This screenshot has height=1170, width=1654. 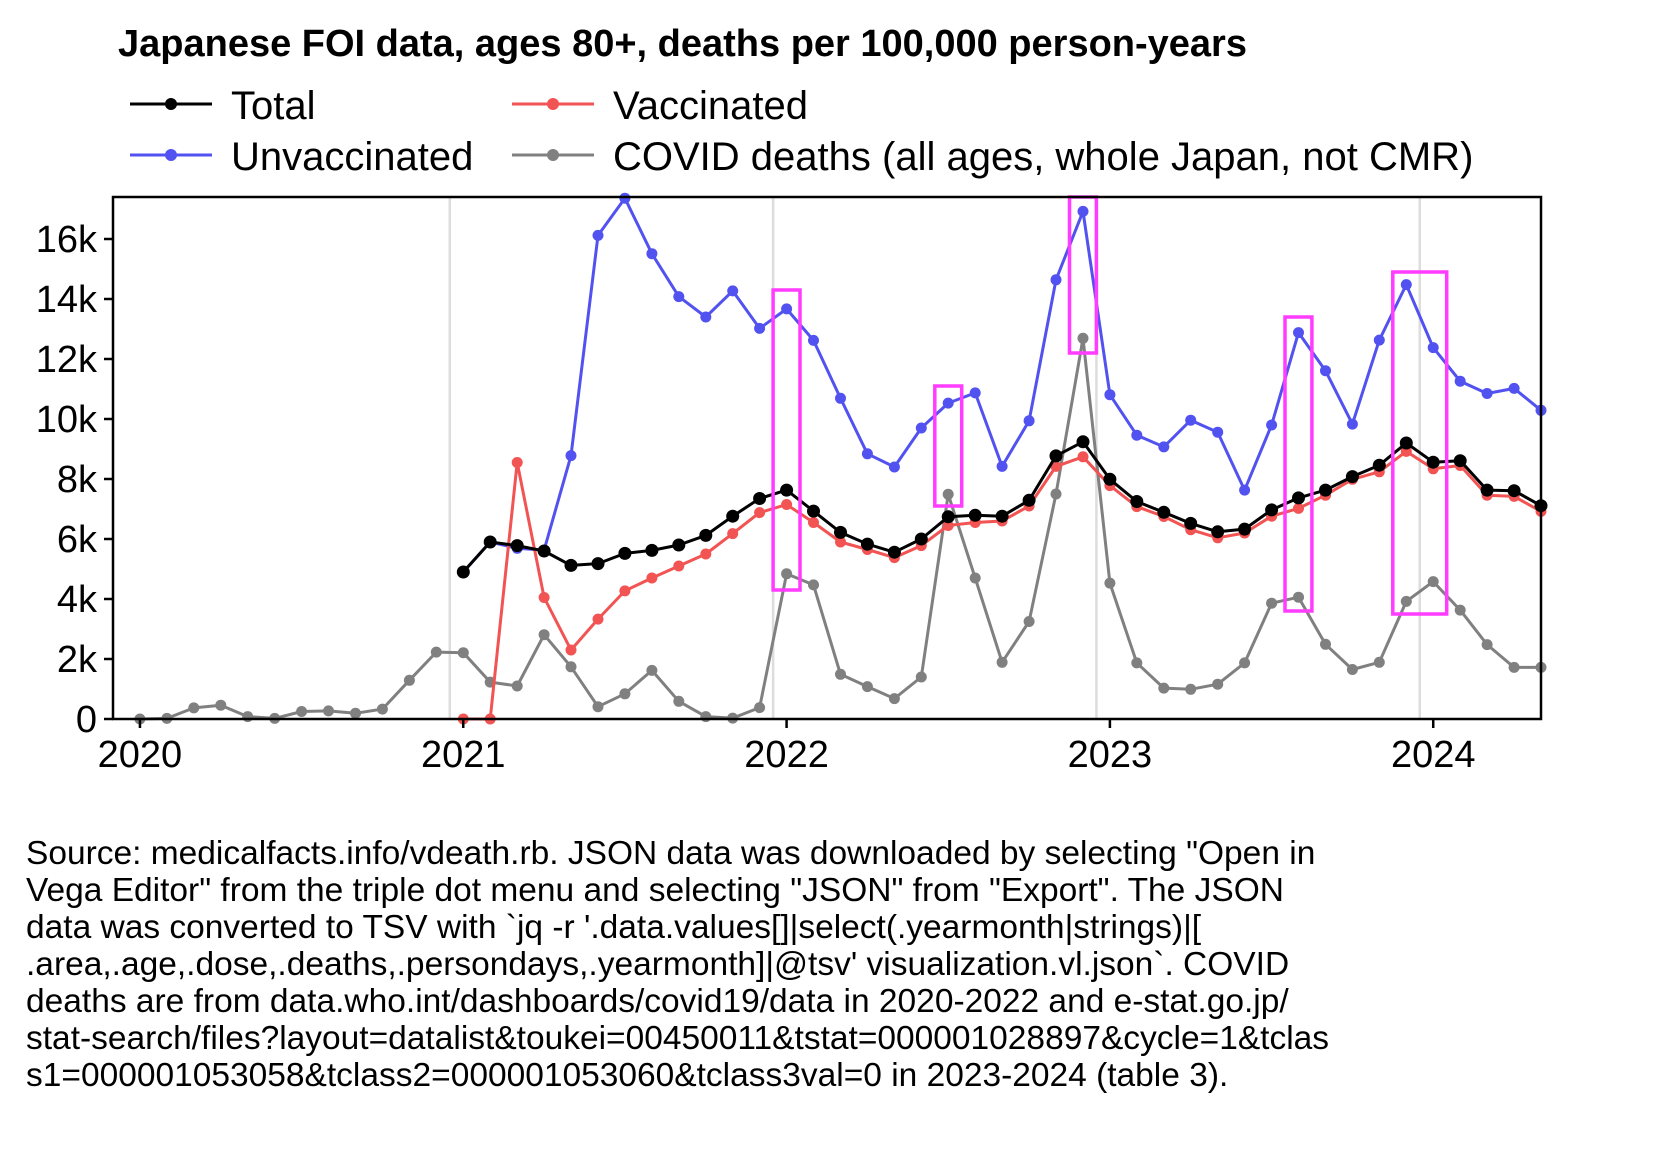 I want to click on y-tick-label: 6k, so click(x=77, y=540).